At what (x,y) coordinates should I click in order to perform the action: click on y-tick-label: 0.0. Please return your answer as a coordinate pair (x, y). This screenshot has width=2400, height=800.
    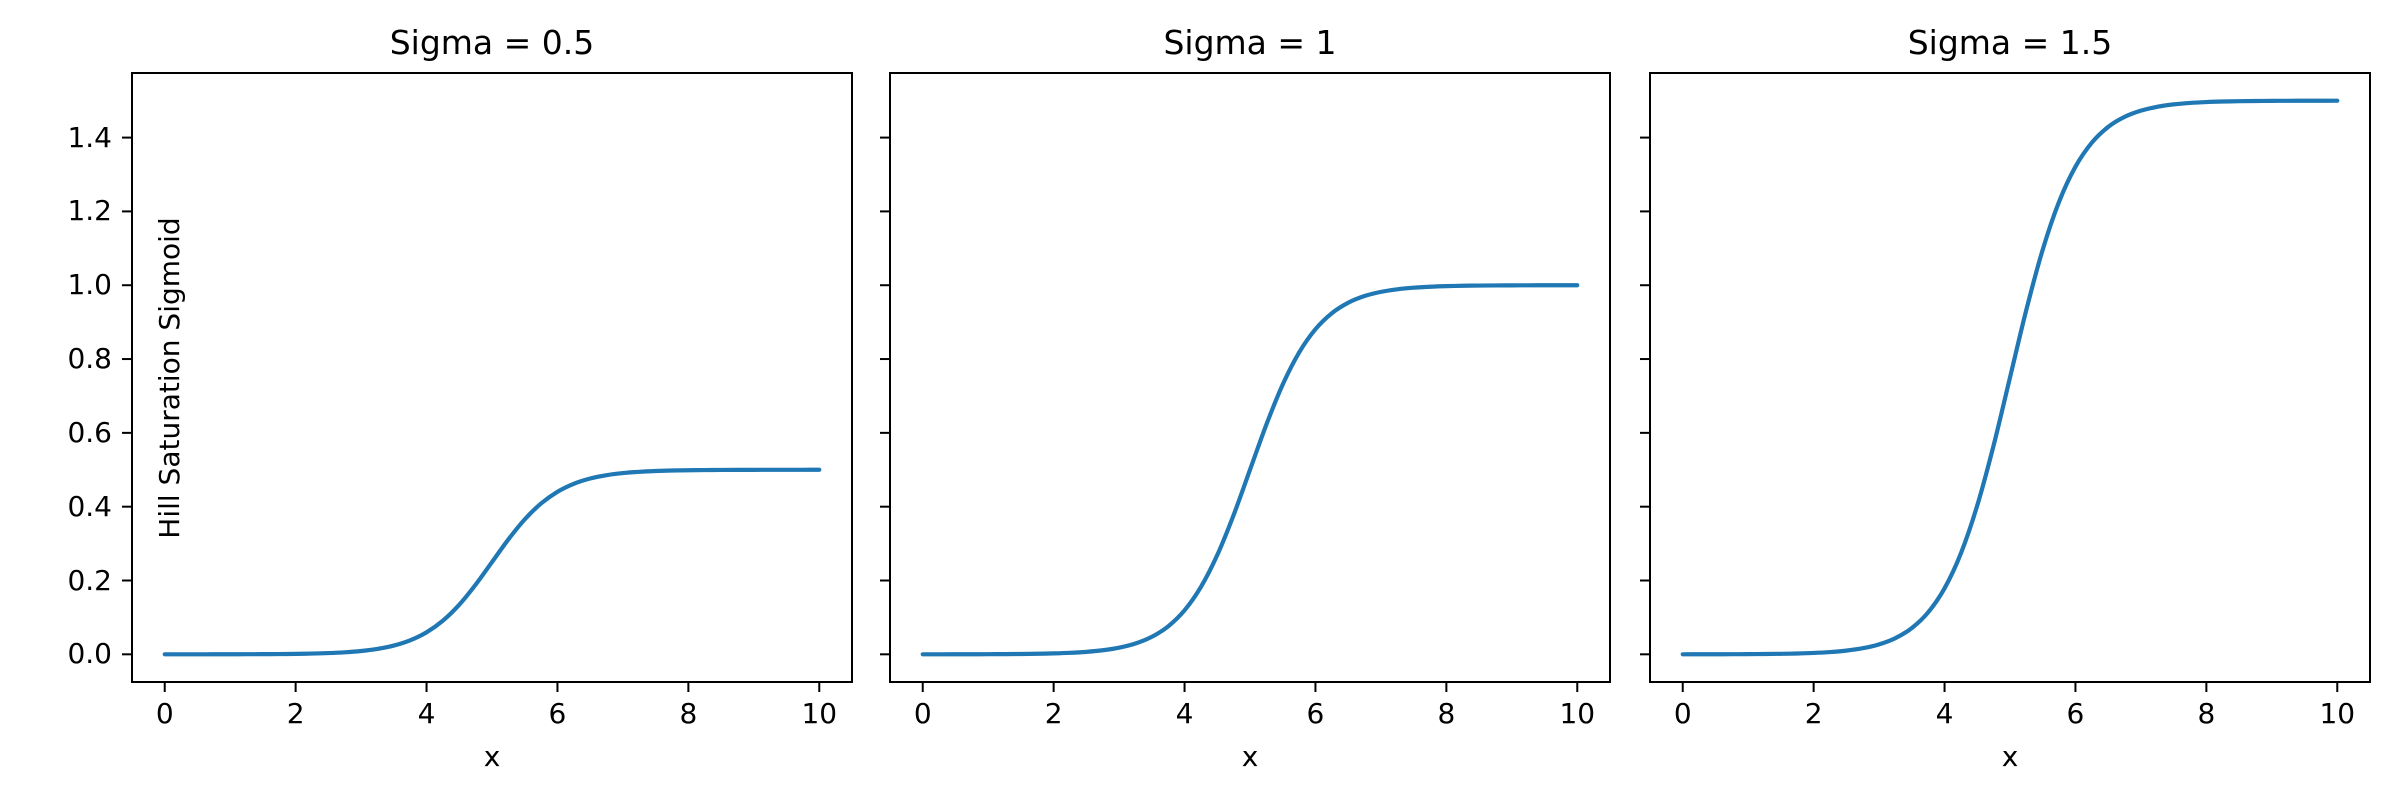
    Looking at the image, I should click on (89, 654).